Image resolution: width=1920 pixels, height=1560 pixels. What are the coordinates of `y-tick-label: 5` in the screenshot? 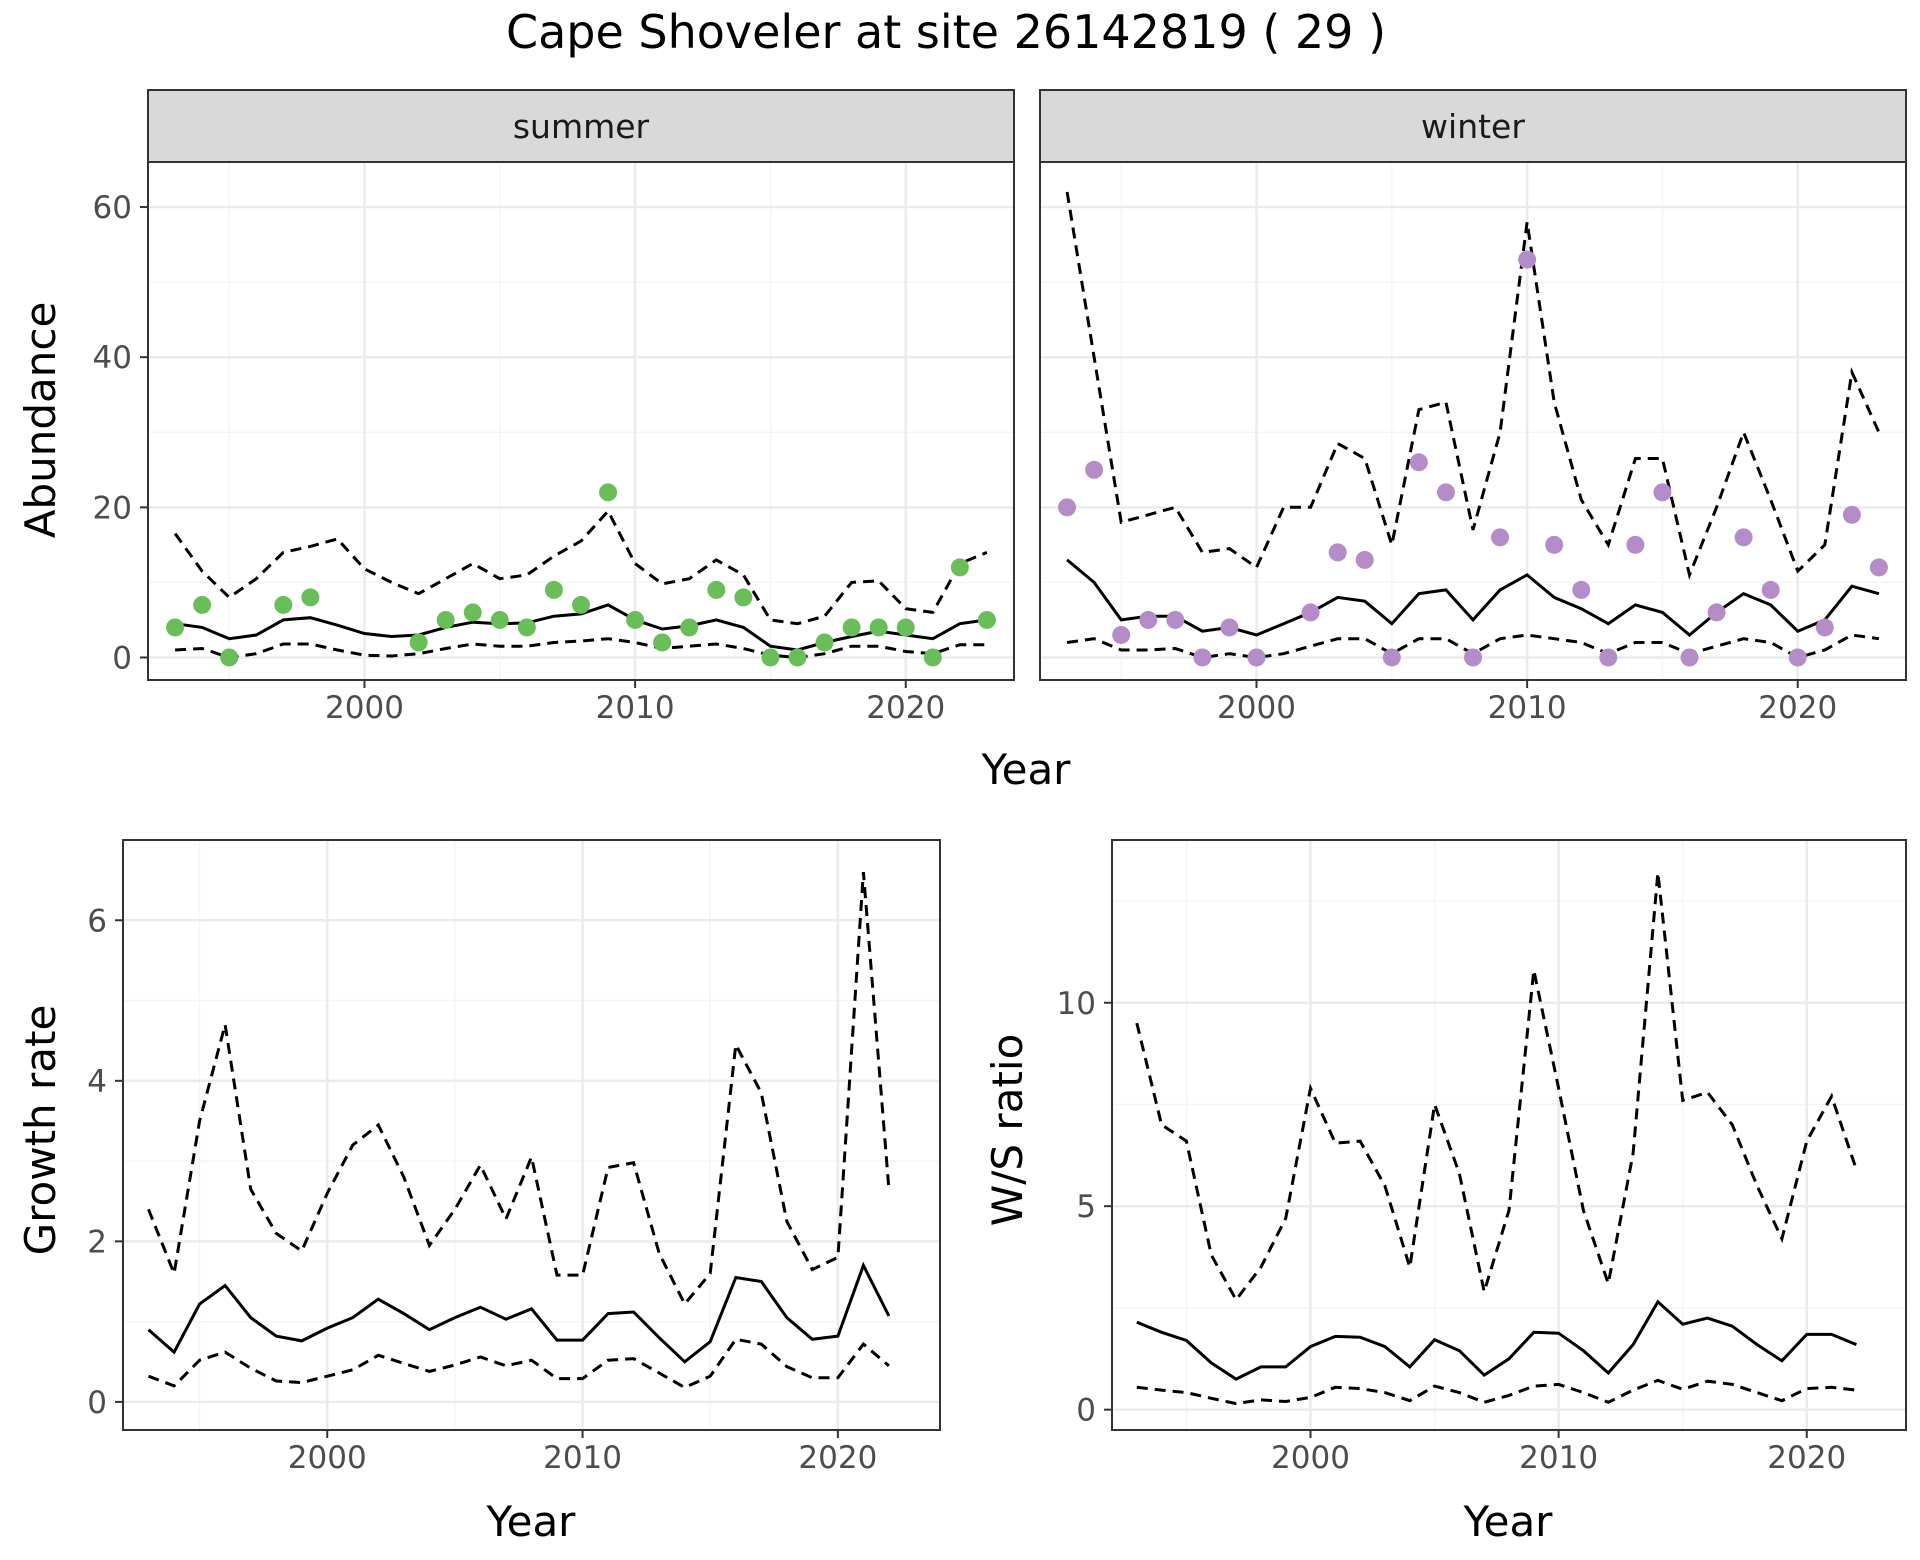 It's located at (1086, 1207).